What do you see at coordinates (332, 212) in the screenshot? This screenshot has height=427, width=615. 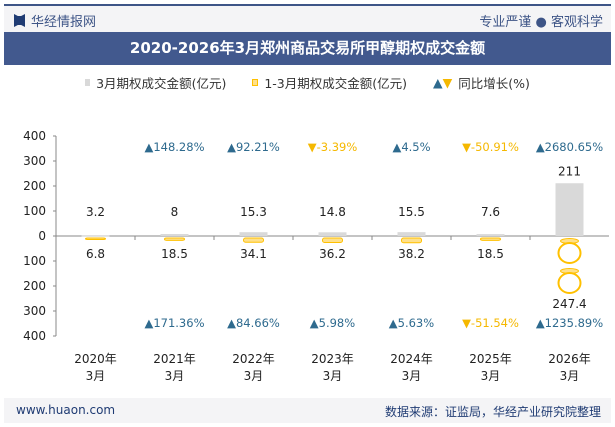 I see `bar-label-march: 14.8` at bounding box center [332, 212].